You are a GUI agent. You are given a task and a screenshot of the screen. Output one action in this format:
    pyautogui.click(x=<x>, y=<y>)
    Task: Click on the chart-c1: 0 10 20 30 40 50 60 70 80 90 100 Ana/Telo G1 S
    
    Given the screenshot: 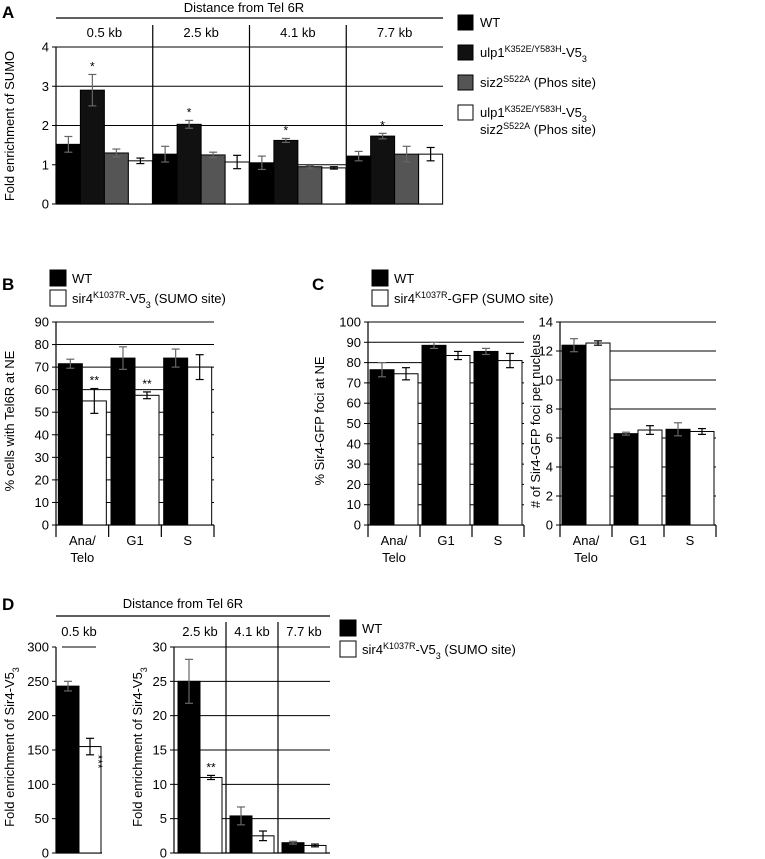 What is the action you would take?
    pyautogui.click(x=432, y=440)
    